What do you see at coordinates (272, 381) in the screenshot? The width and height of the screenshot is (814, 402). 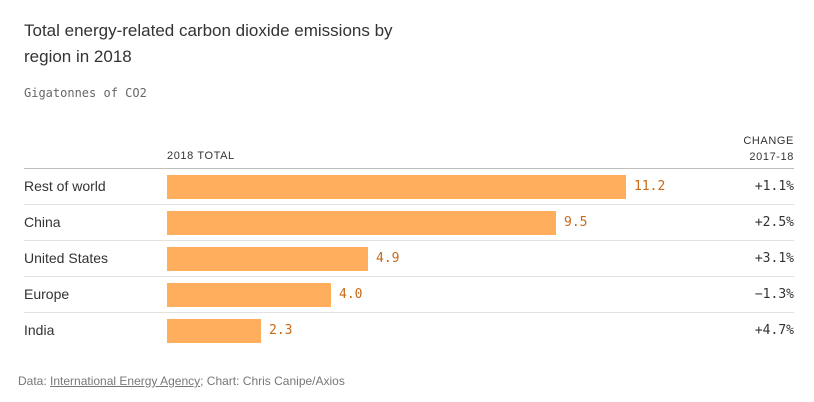 I see `footer-suffix: ; Chart: Chris Canipe/Axios` at bounding box center [272, 381].